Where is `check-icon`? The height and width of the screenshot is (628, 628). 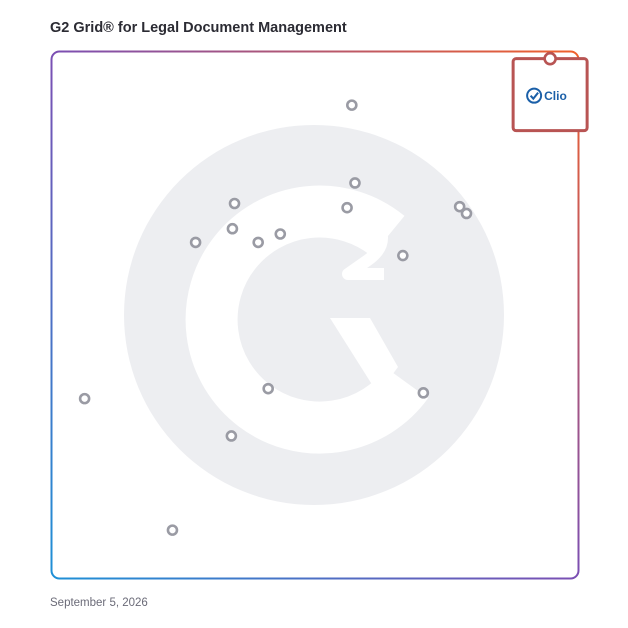
check-icon is located at coordinates (534, 96).